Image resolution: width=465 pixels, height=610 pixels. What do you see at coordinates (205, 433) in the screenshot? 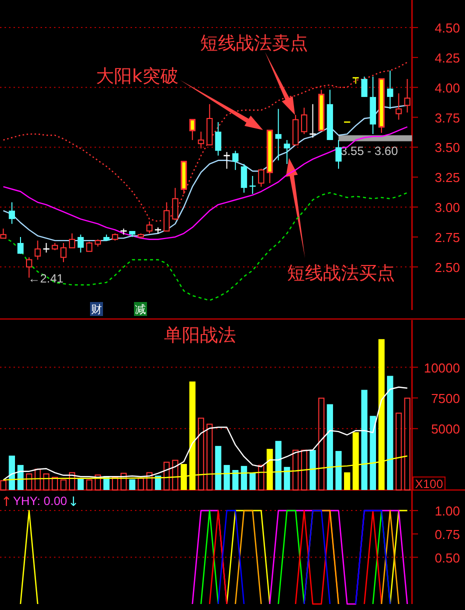
I see `line-series` at bounding box center [205, 433].